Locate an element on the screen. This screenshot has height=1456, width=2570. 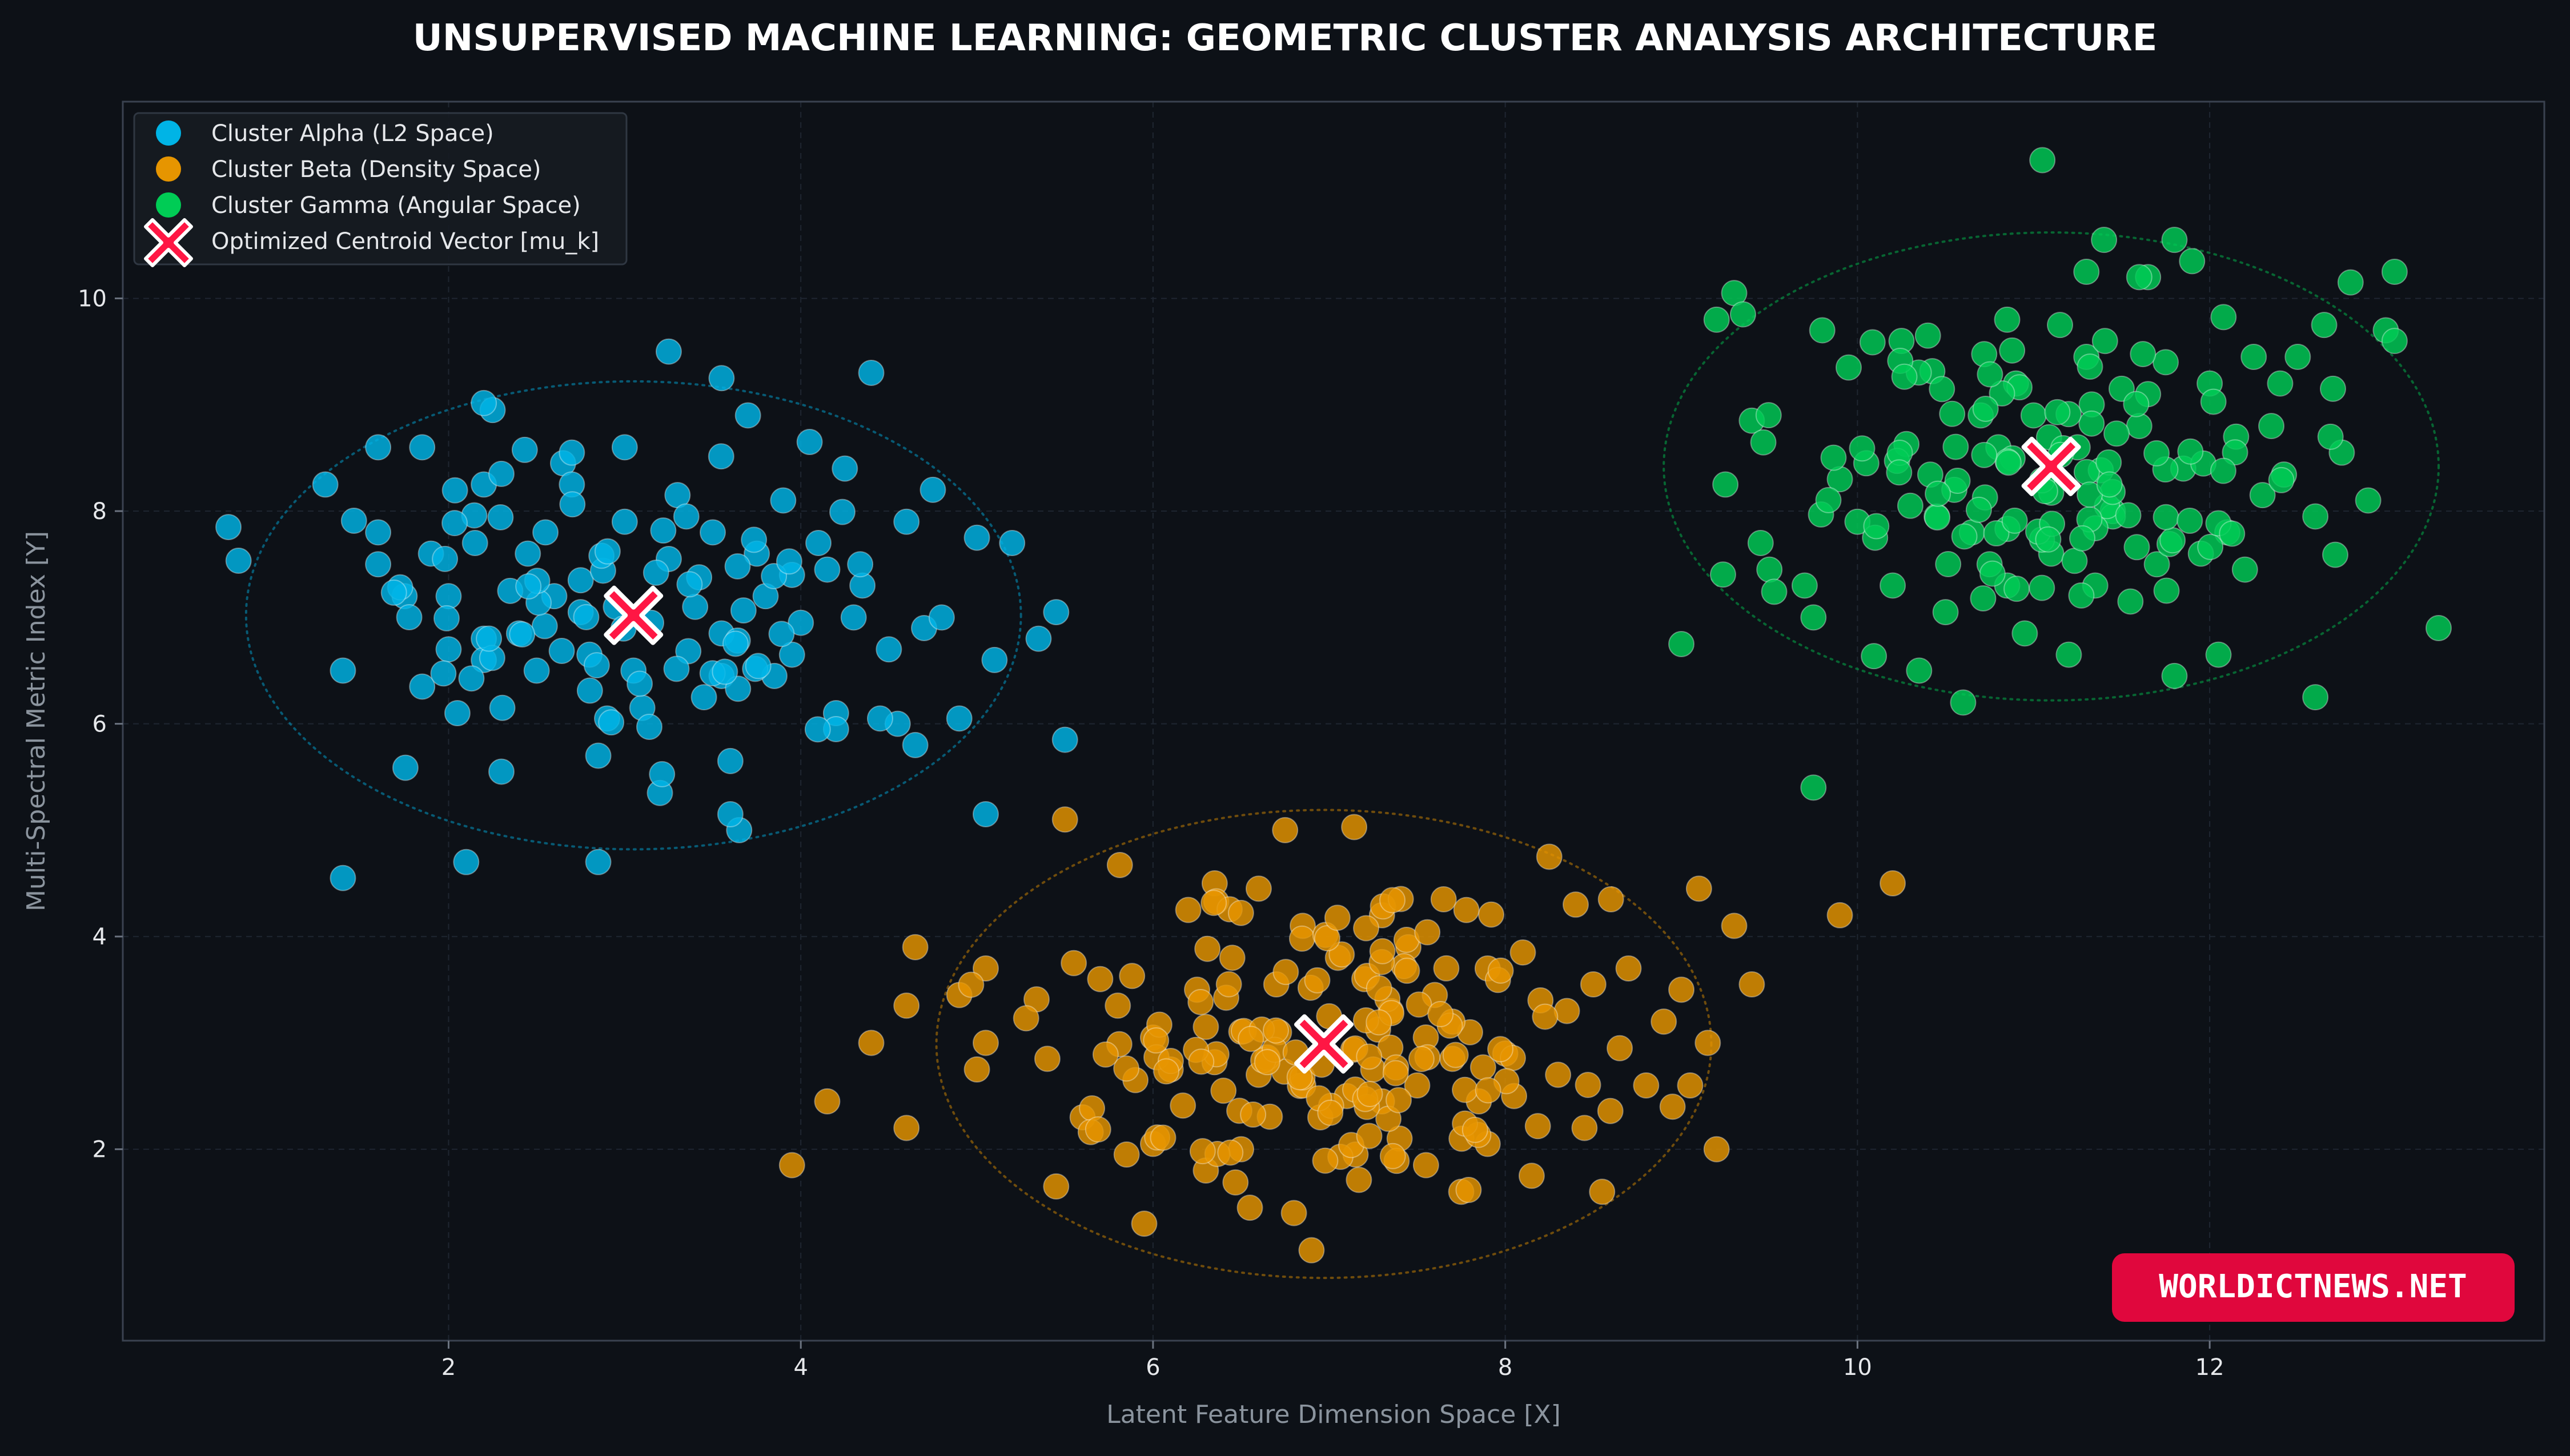
legend-label-alpha: Cluster Alpha (L2 Space) is located at coordinates (352, 133).